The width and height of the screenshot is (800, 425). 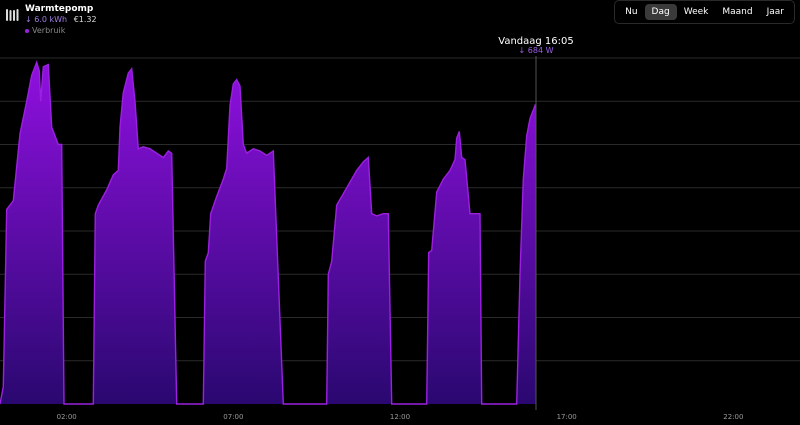 What do you see at coordinates (28, 19) in the screenshot?
I see `down-arrow-icon: ↓` at bounding box center [28, 19].